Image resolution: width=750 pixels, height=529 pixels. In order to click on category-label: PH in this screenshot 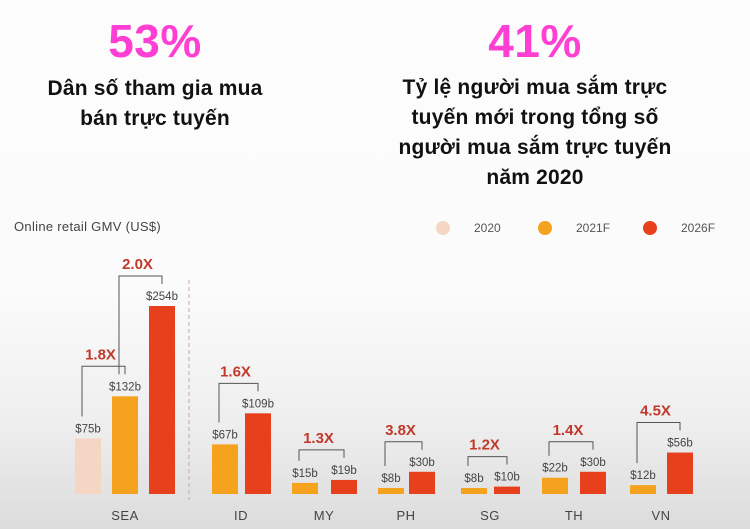, I will do `click(405, 515)`.